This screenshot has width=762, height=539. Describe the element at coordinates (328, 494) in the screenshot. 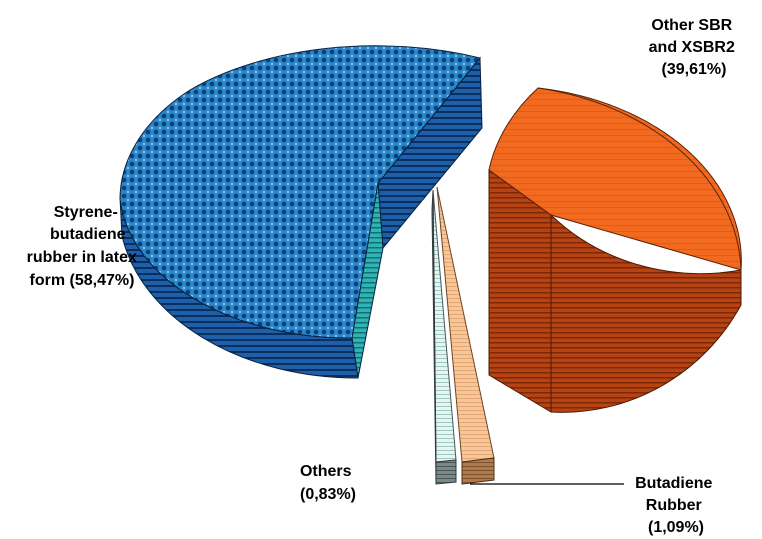

I see `label-others-line-2: (0,83%)` at that location.